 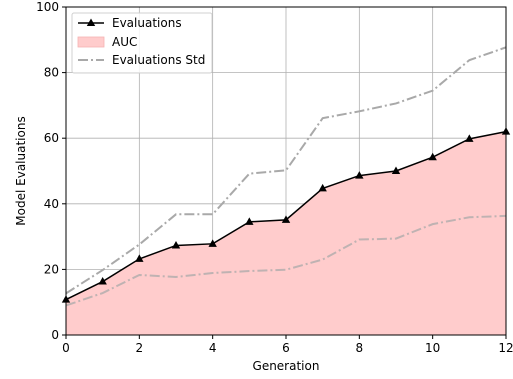 What do you see at coordinates (51, 138) in the screenshot?
I see `y-tick-label: 60` at bounding box center [51, 138].